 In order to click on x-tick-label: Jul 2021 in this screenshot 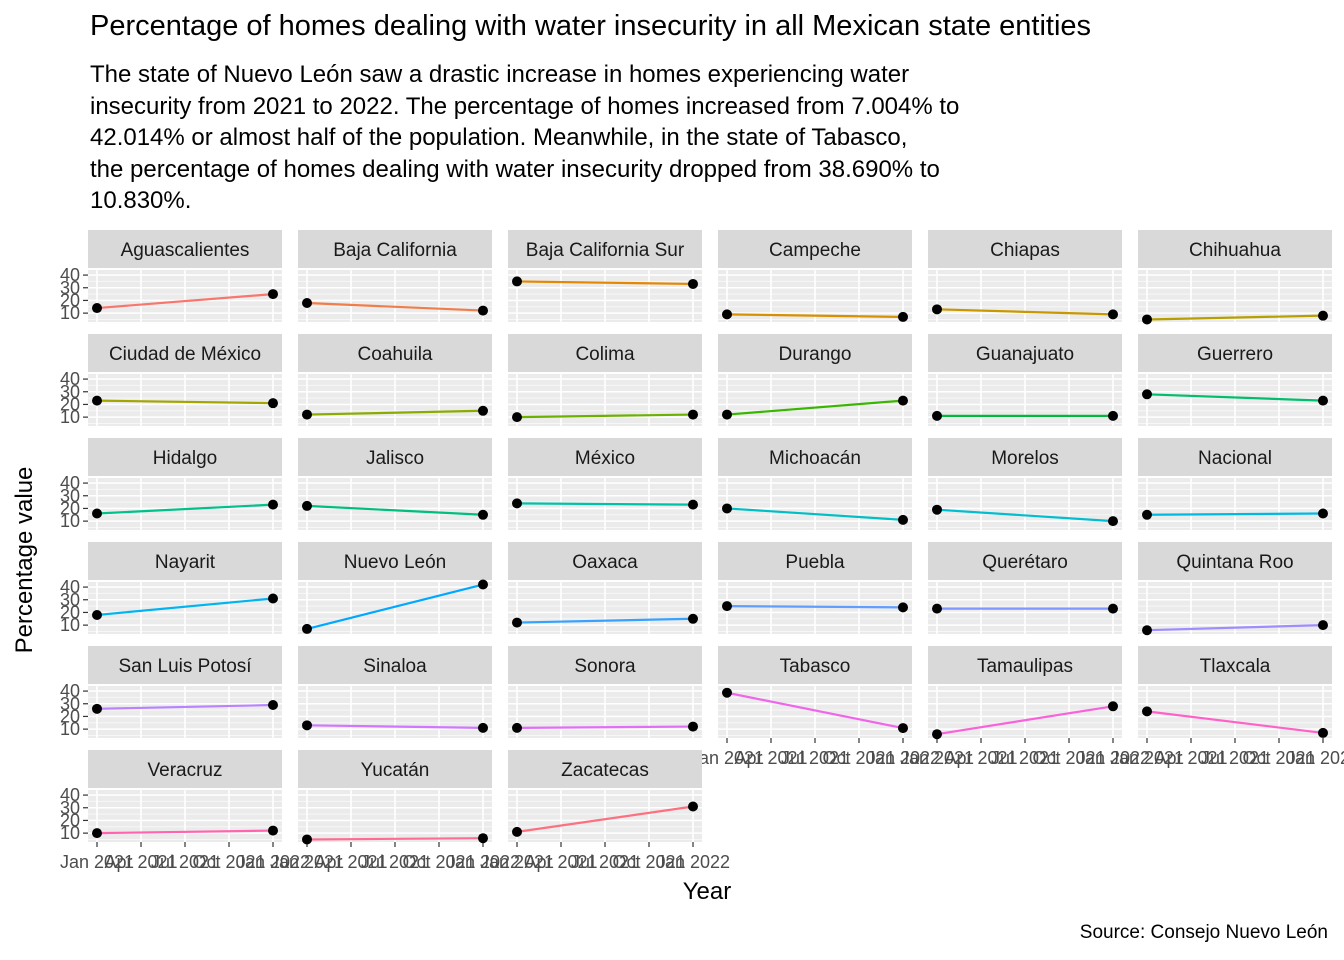, I will do `click(1025, 758)`.